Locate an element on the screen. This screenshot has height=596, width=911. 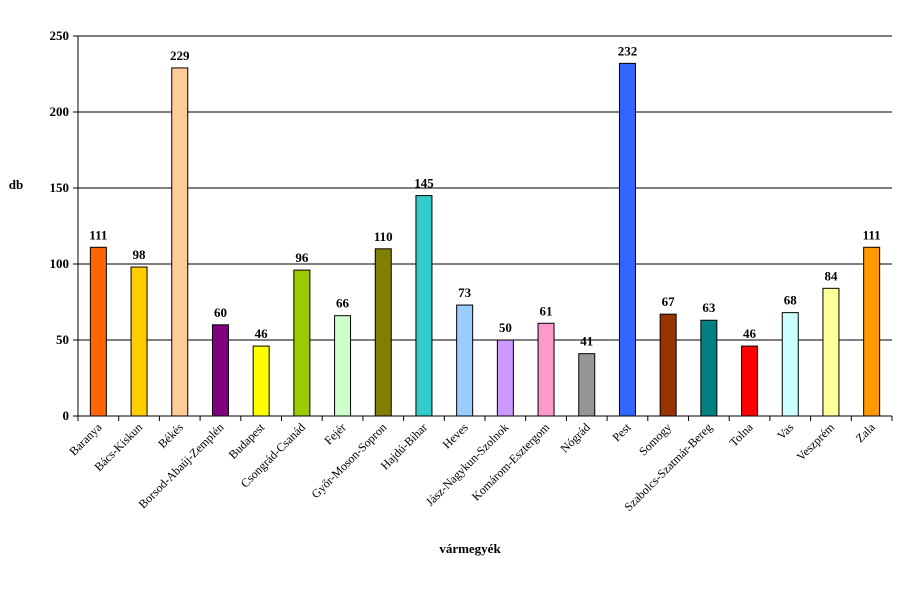
x-tick-label: Budapest is located at coordinates (247, 441).